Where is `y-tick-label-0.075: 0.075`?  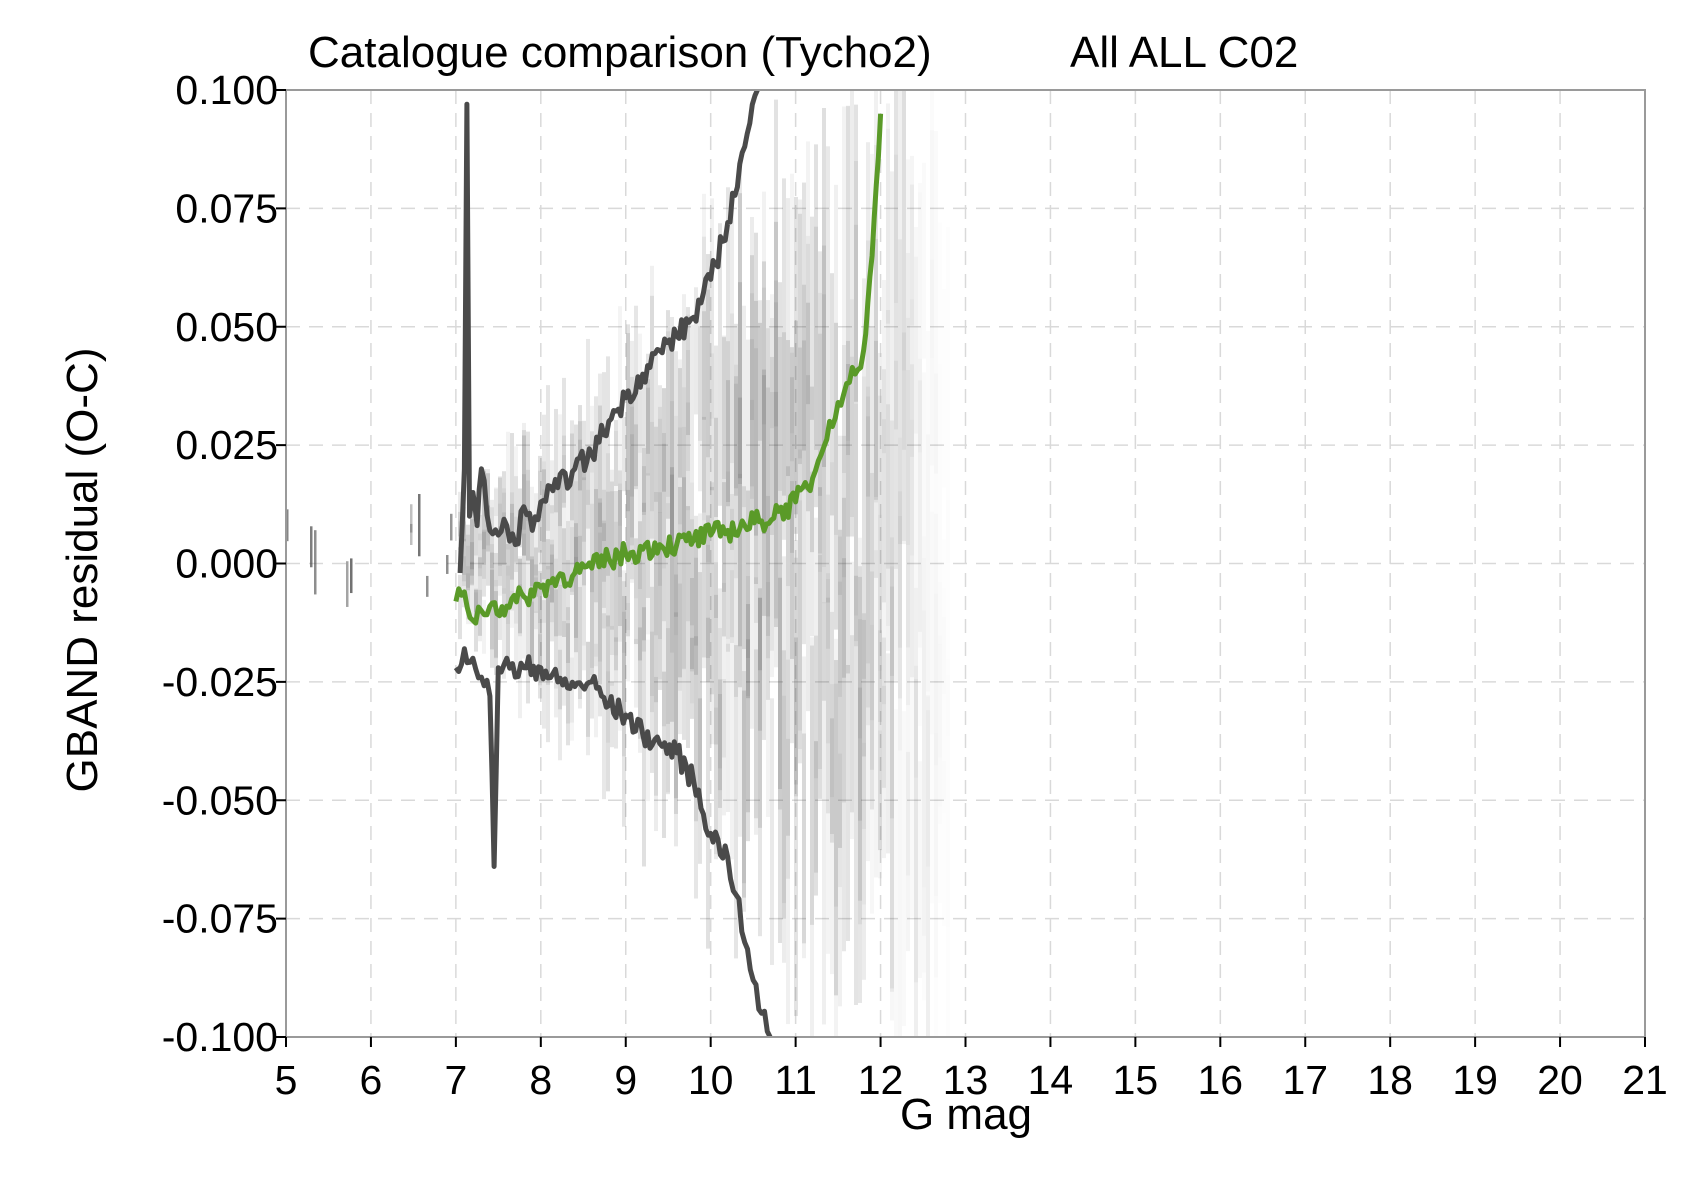 y-tick-label-0.075: 0.075 is located at coordinates (226, 208).